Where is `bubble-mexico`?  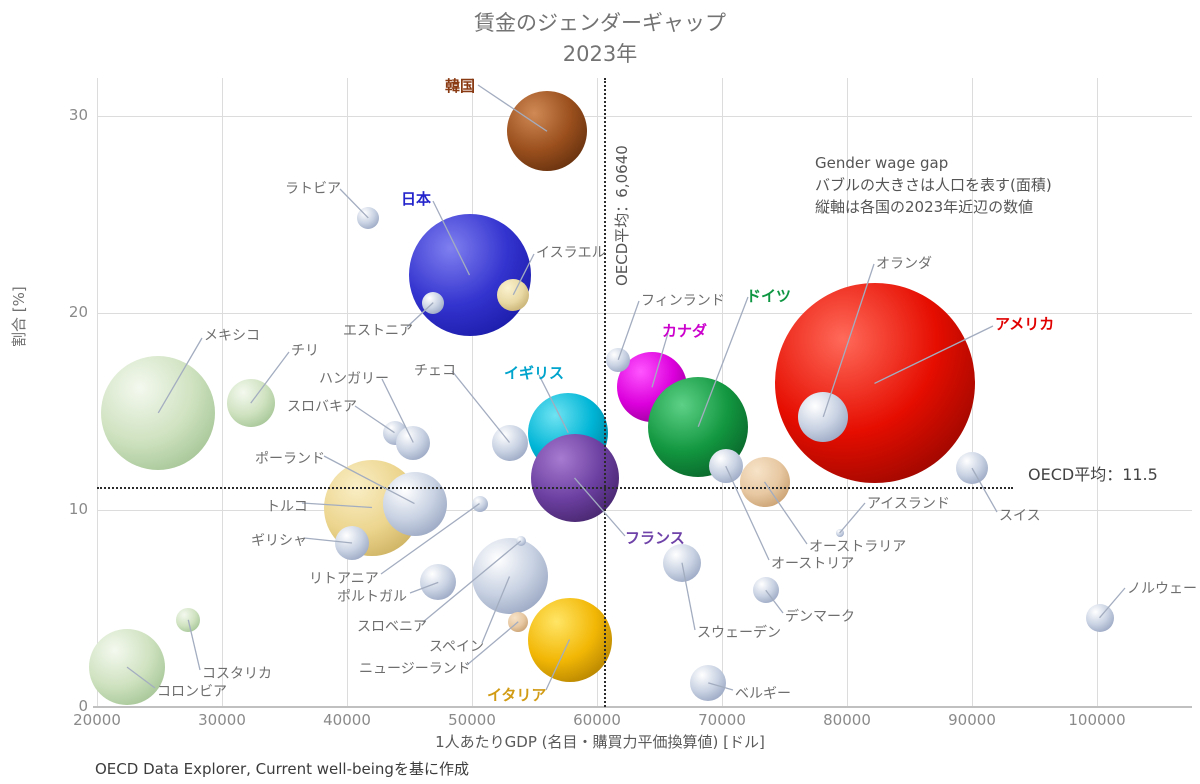
bubble-mexico is located at coordinates (158, 412).